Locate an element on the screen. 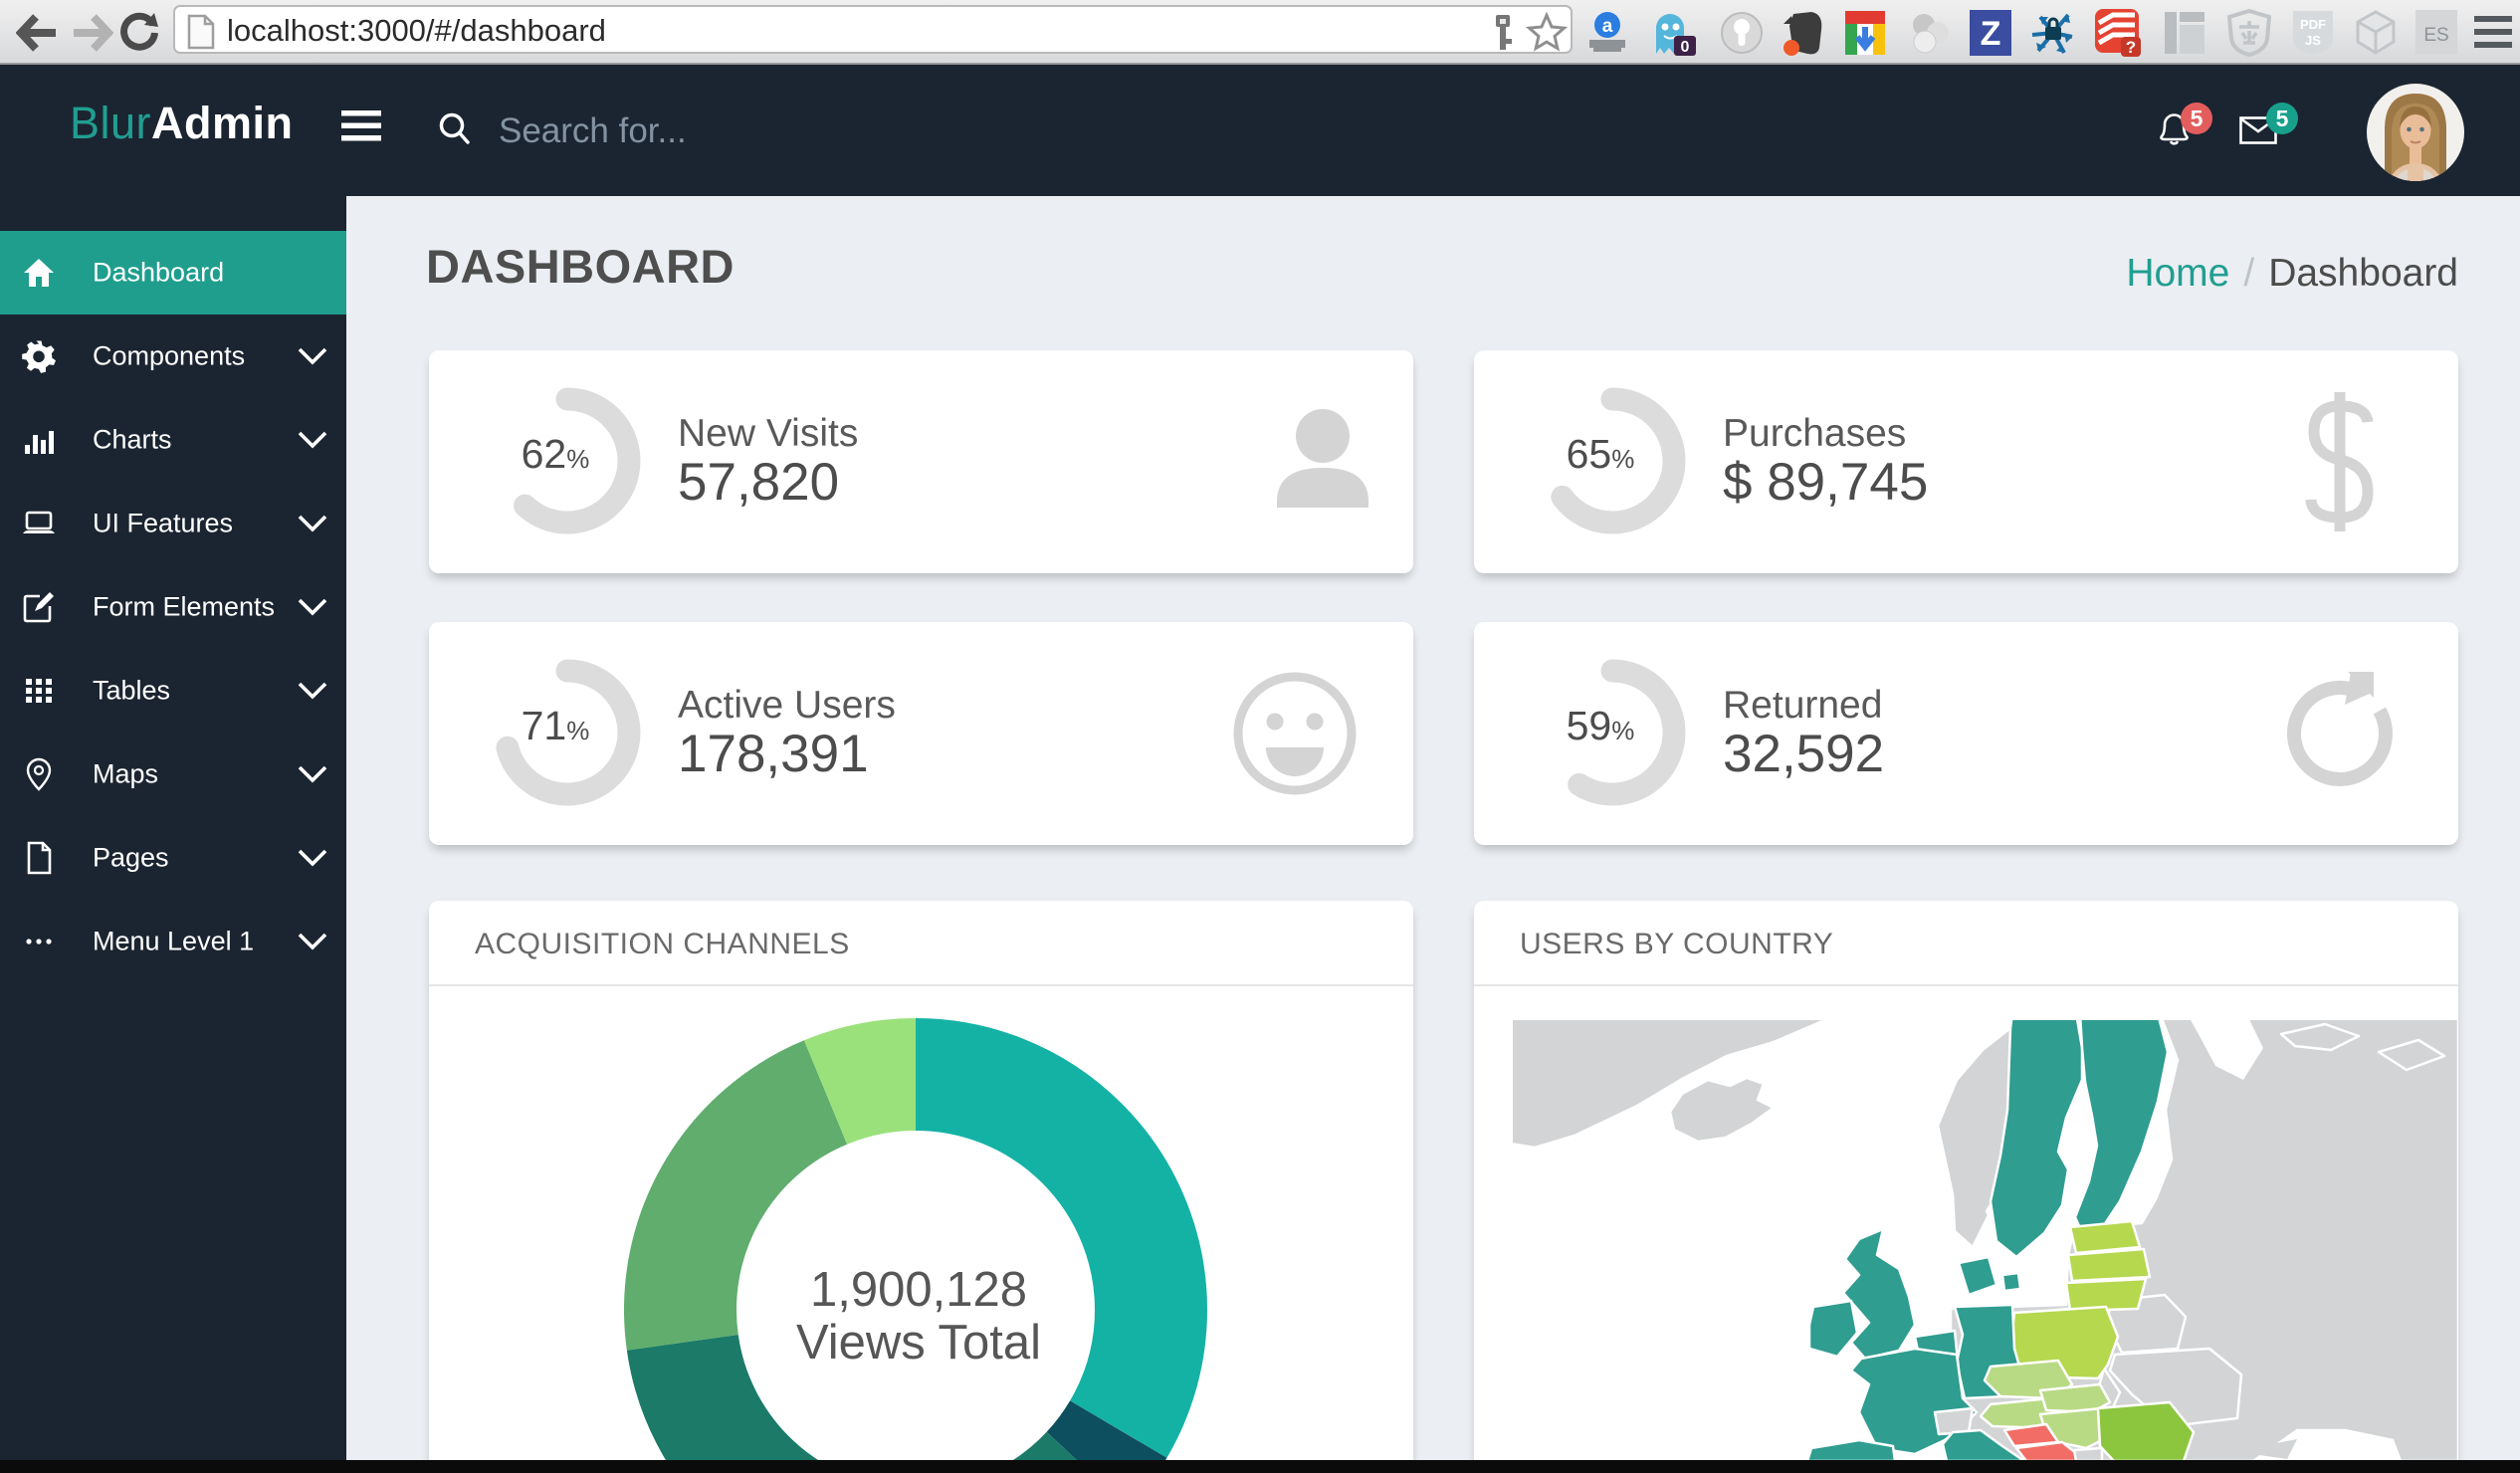 The height and width of the screenshot is (1473, 2520). svg-text: 0 is located at coordinates (1685, 47).